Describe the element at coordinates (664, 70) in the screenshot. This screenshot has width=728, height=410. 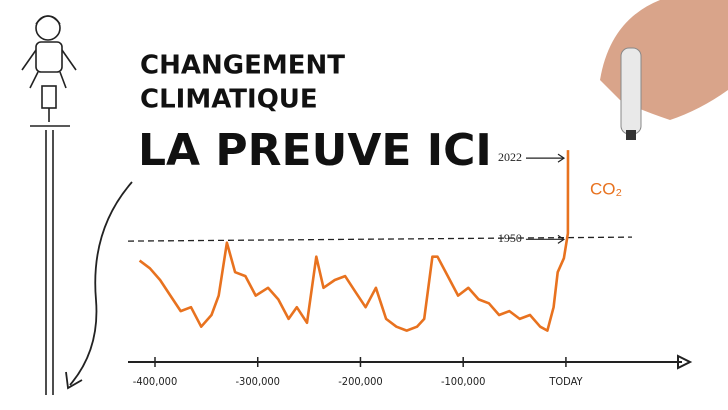
I see `hand-illustration` at that location.